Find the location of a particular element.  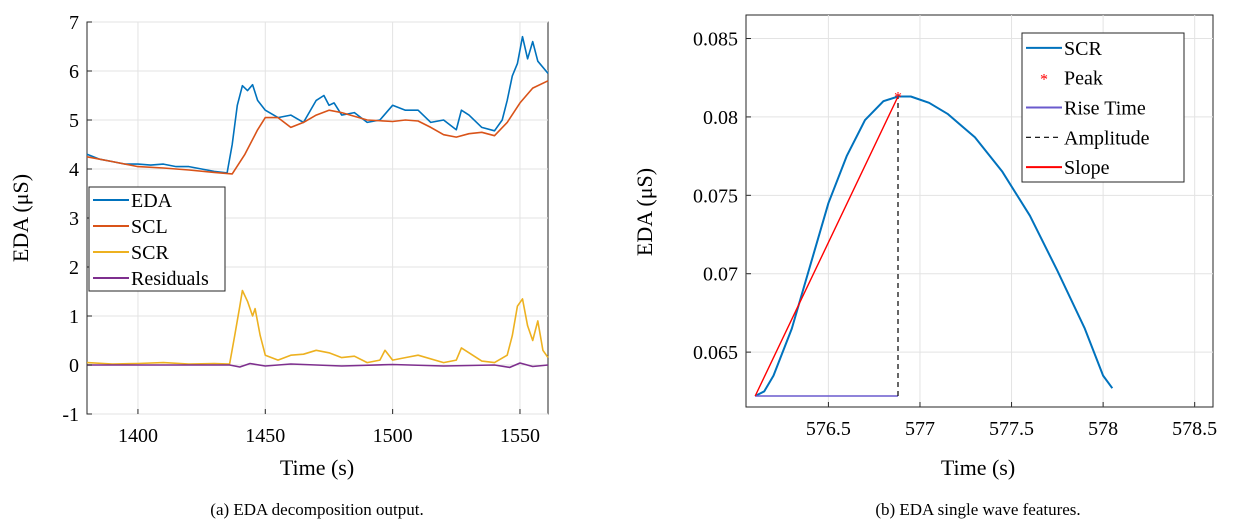

series-line-eda-a is located at coordinates (317, 104).